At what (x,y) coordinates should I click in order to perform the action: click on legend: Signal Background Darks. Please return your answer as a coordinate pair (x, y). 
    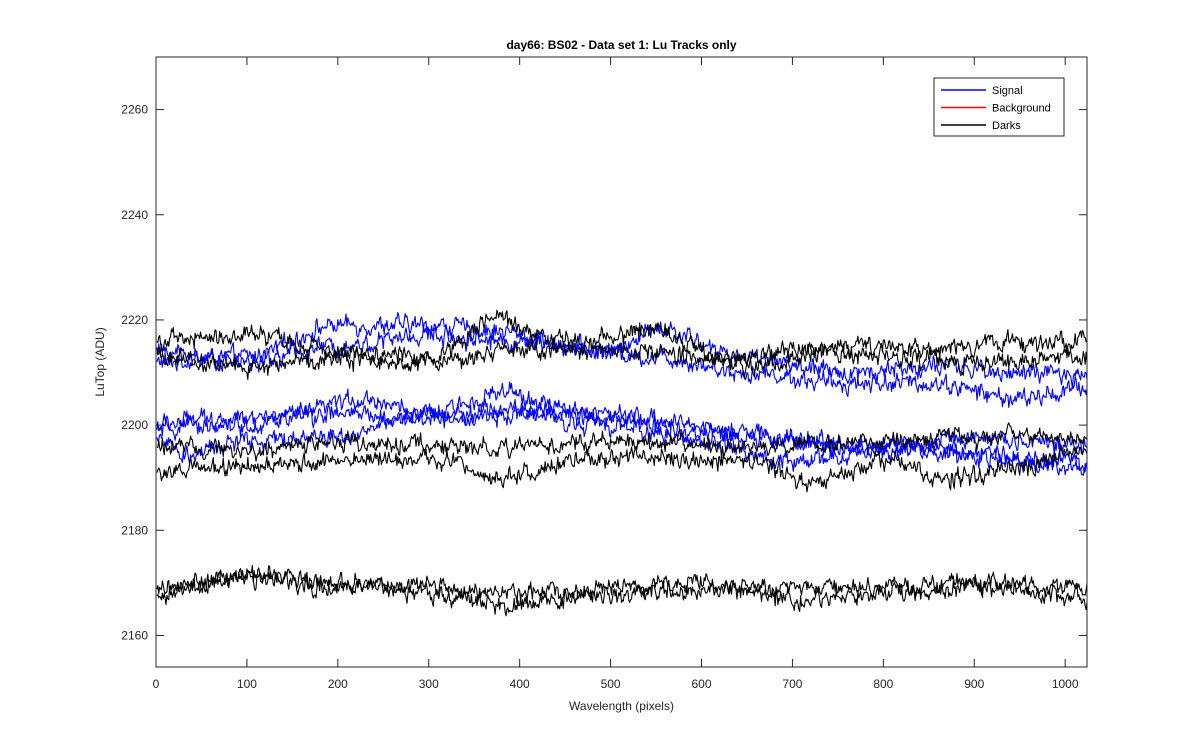
    Looking at the image, I should click on (999, 107).